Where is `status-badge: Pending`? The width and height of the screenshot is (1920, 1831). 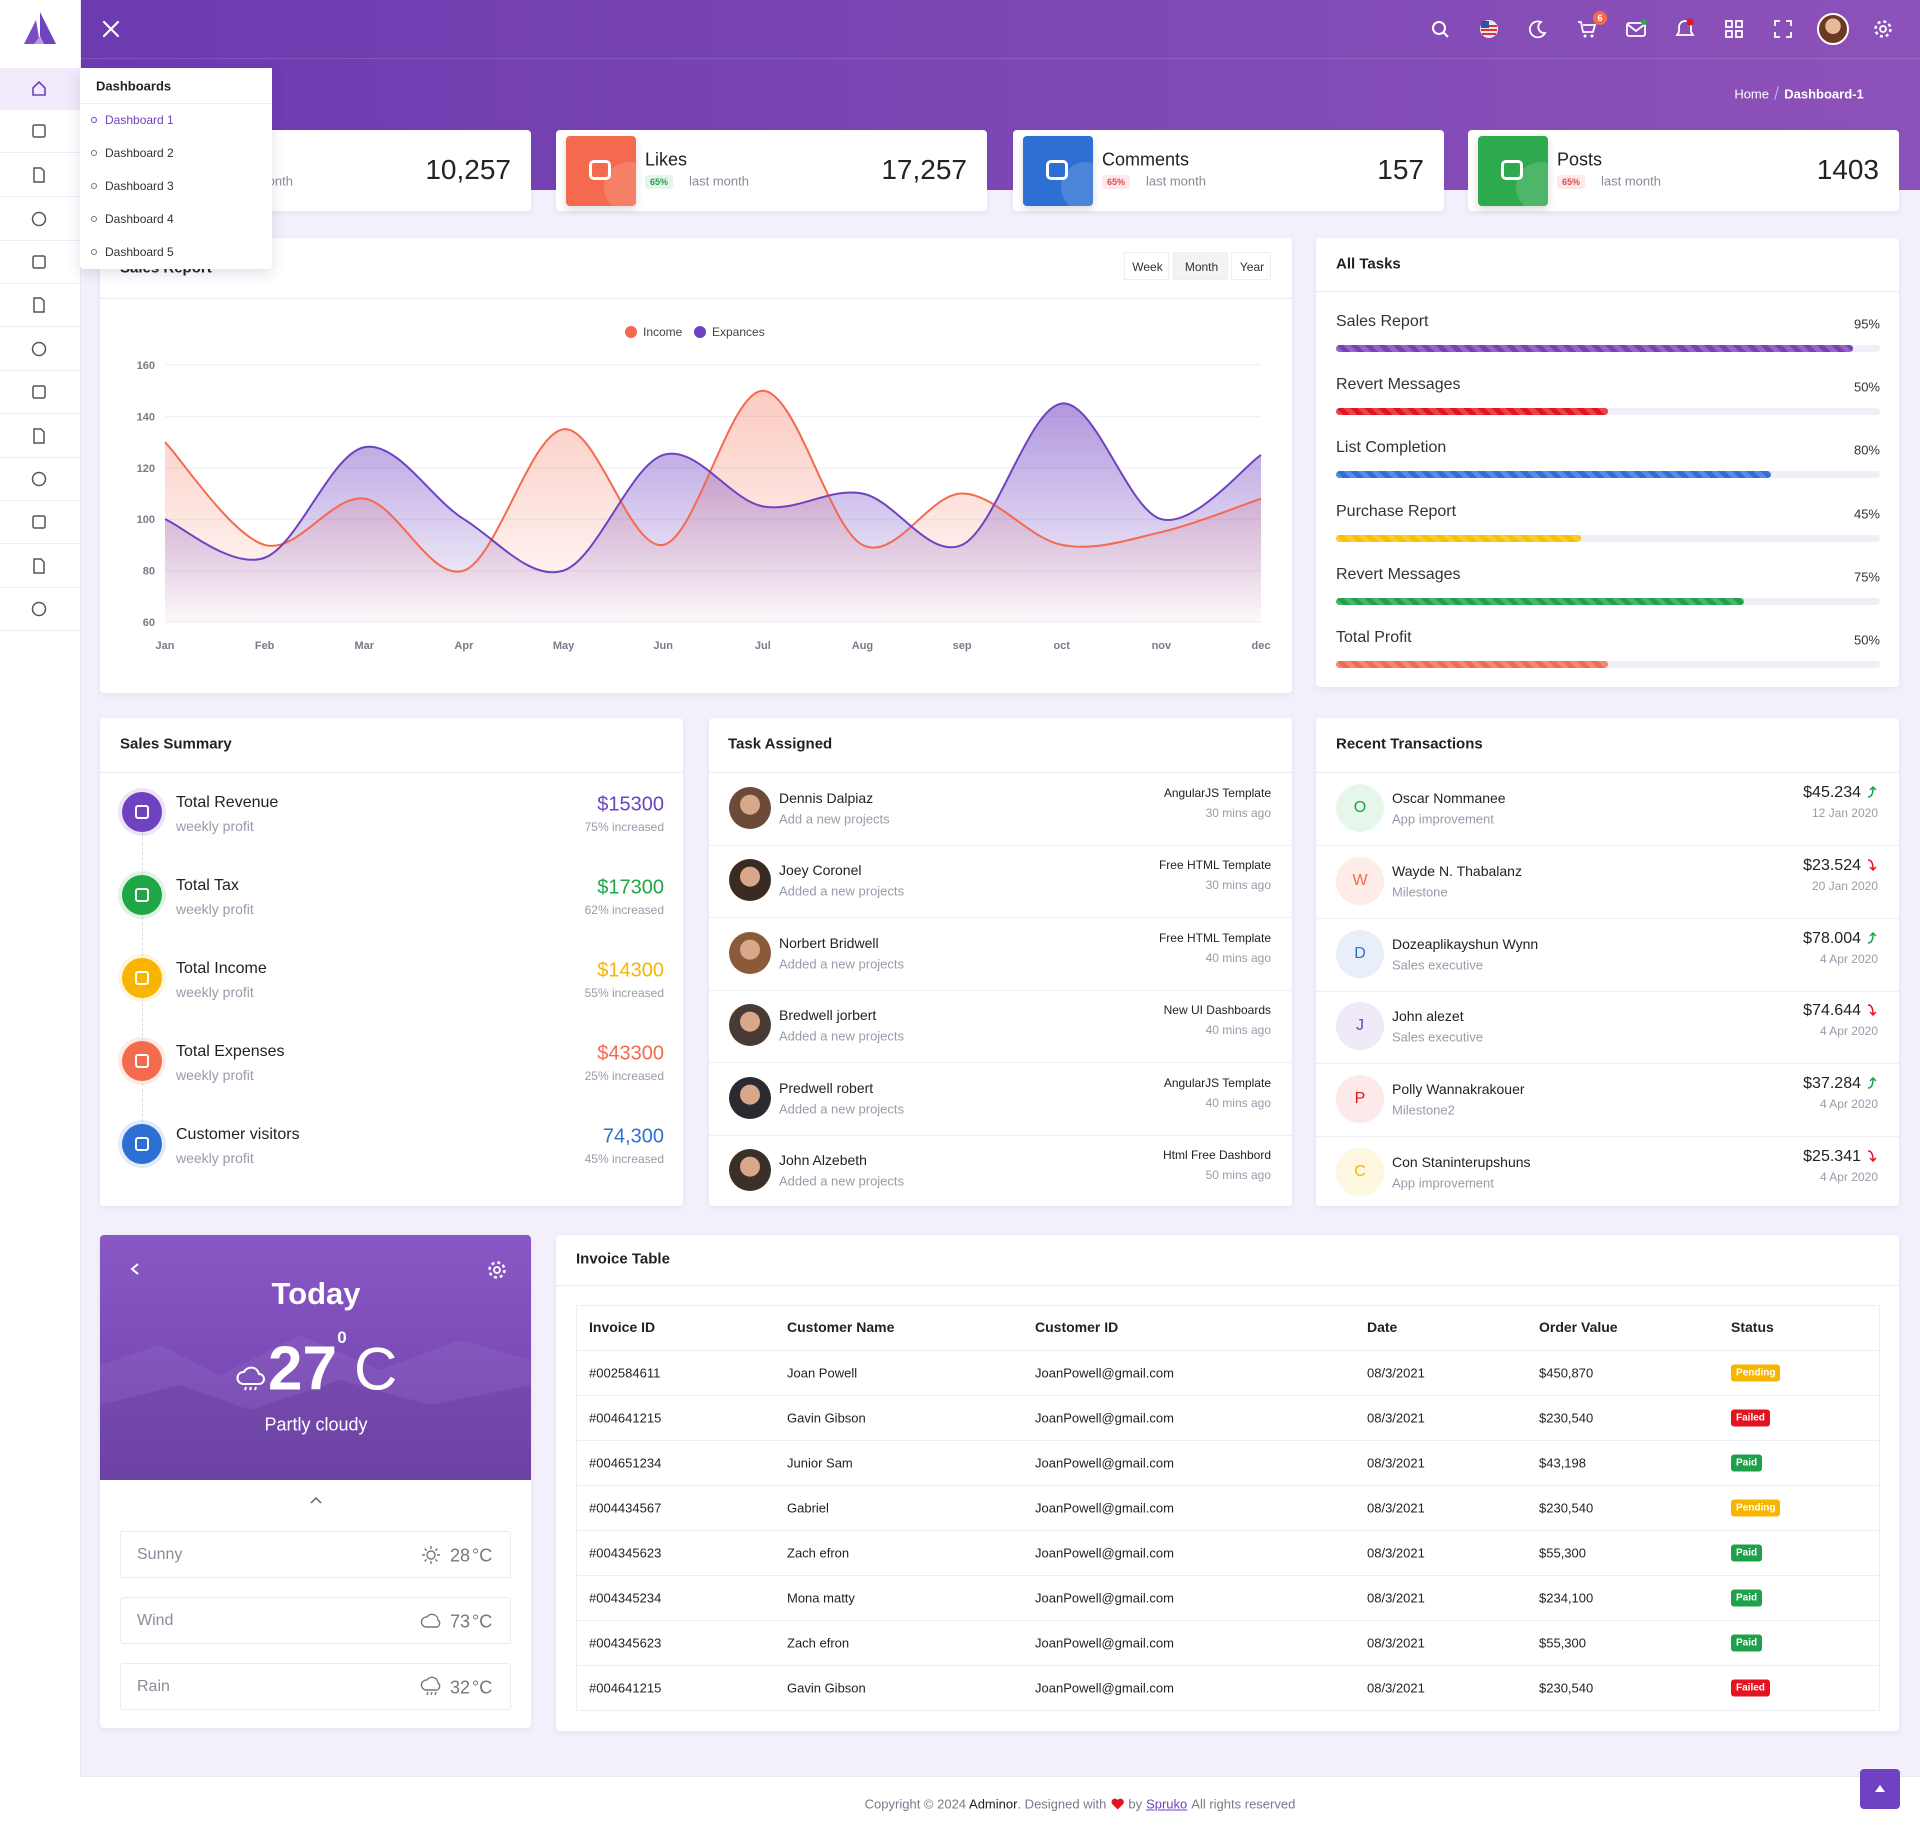 status-badge: Pending is located at coordinates (1756, 1373).